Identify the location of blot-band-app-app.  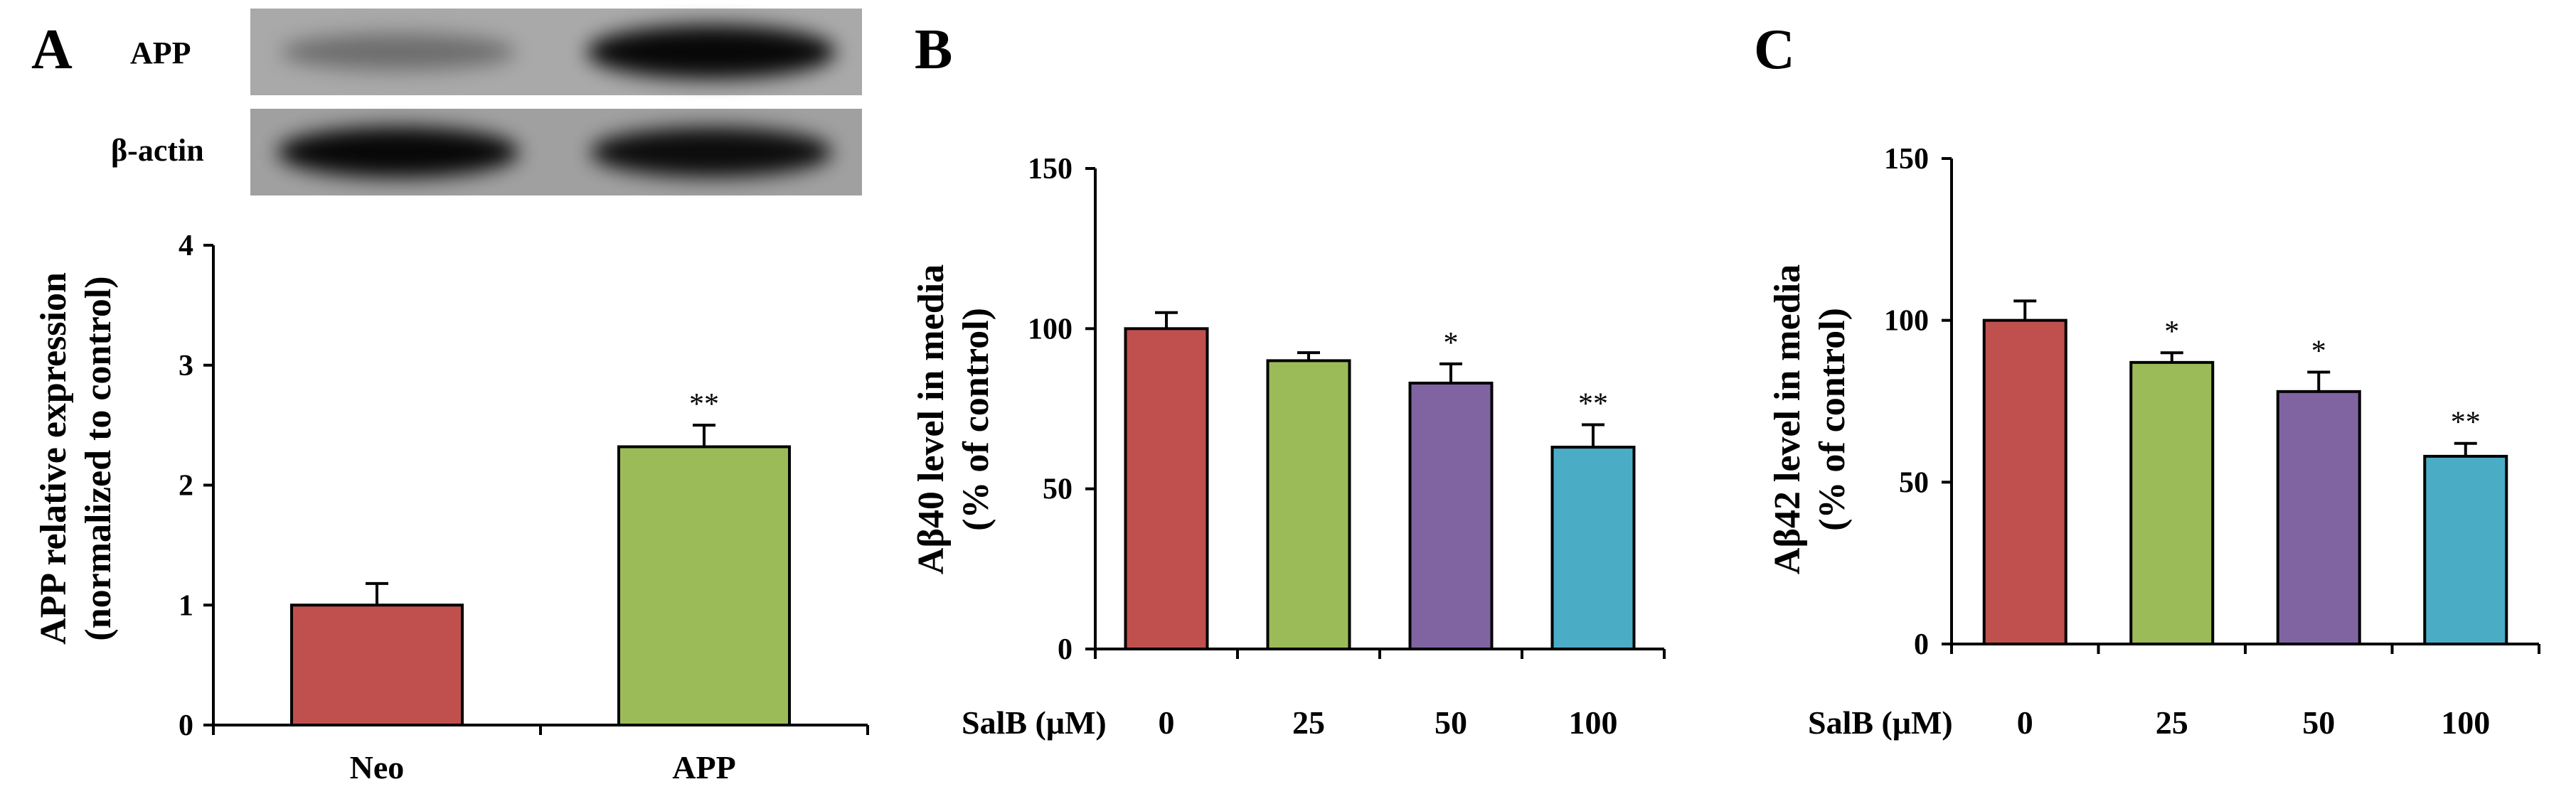
(711, 52).